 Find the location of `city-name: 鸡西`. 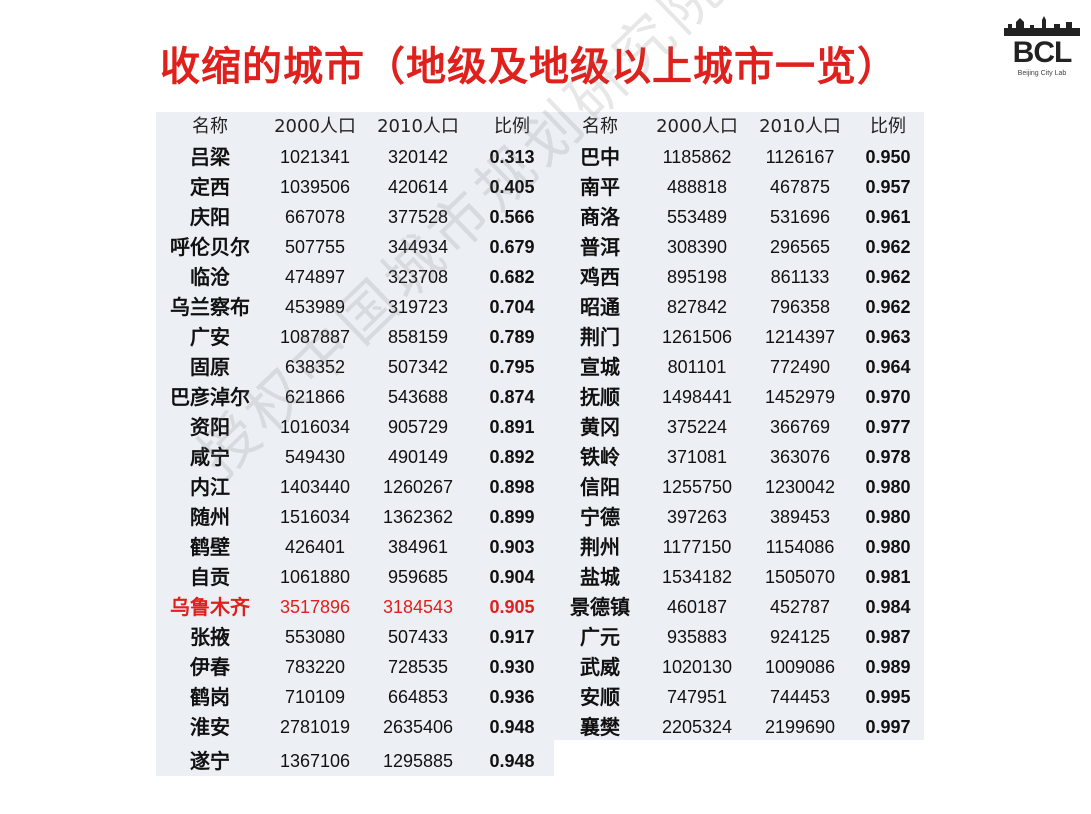

city-name: 鸡西 is located at coordinates (600, 277).